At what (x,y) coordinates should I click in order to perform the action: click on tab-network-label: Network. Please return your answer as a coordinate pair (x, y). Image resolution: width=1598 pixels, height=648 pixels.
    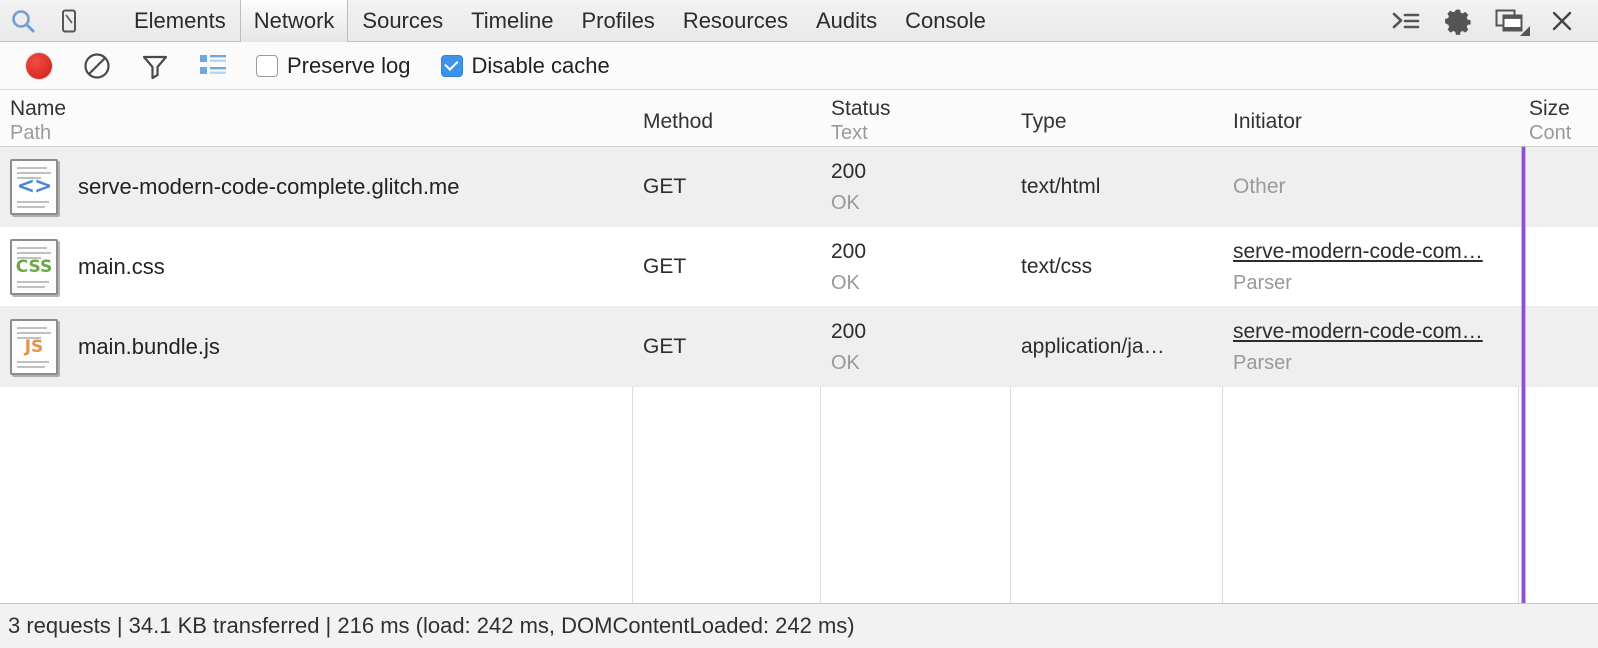
    Looking at the image, I should click on (294, 20).